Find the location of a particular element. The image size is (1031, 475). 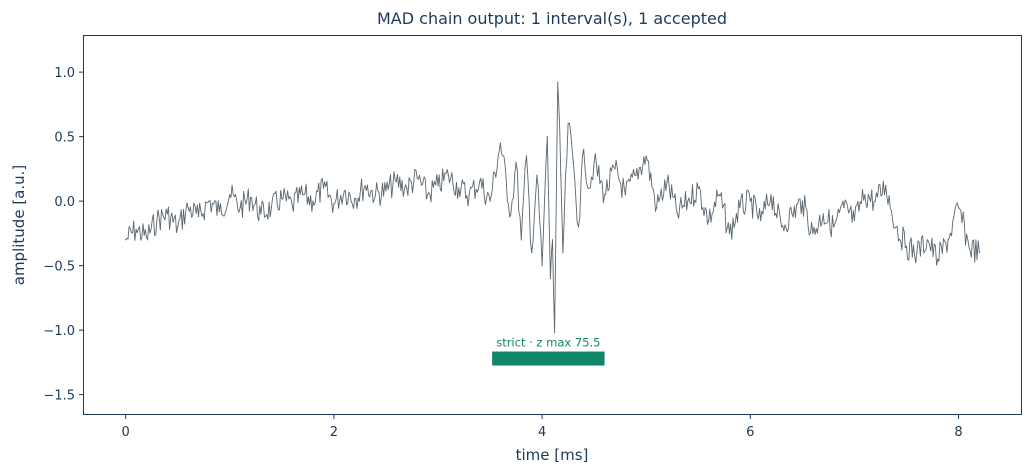

x-tick-label: 4 is located at coordinates (542, 432).